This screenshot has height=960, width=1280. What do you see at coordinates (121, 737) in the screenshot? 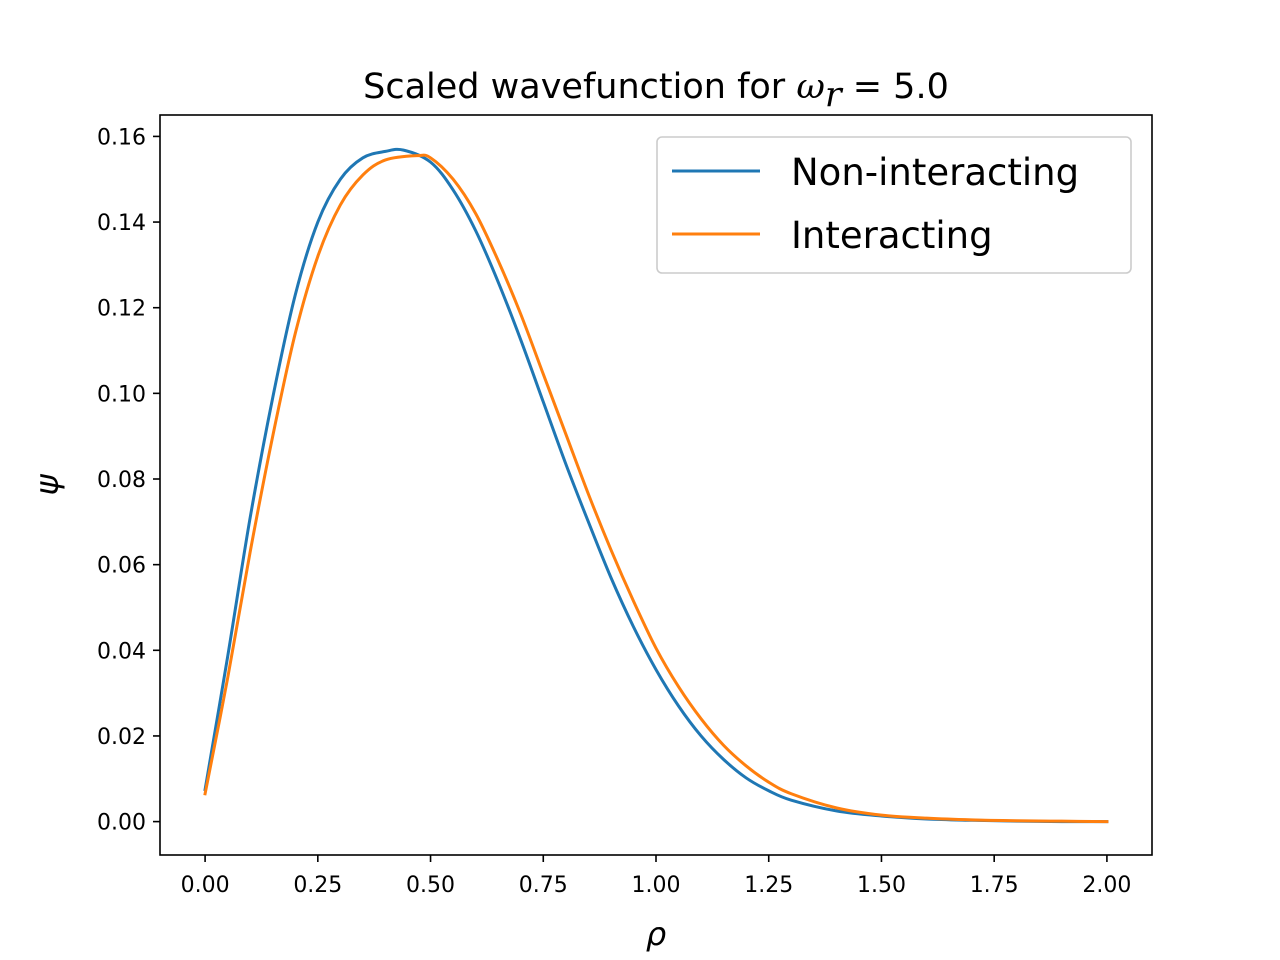
I see `y-tick-label-1: 0.02` at bounding box center [121, 737].